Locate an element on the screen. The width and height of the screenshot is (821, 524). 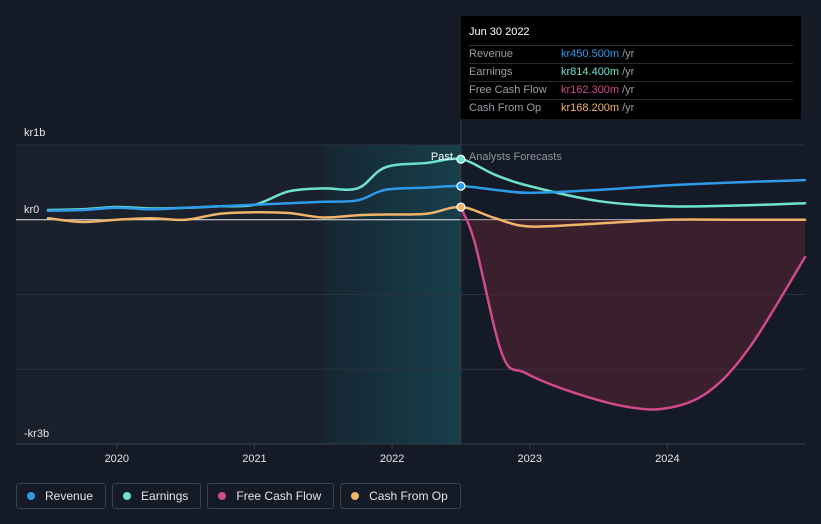
tooltip-label: Cash From Op is located at coordinates (505, 108).